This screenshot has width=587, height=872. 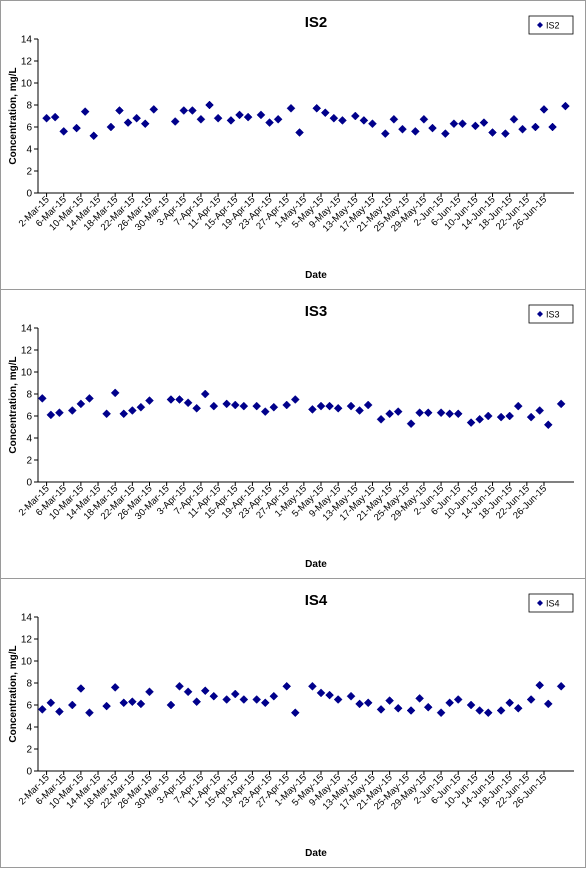 I want to click on y-tick-label: 12, so click(x=27, y=351).